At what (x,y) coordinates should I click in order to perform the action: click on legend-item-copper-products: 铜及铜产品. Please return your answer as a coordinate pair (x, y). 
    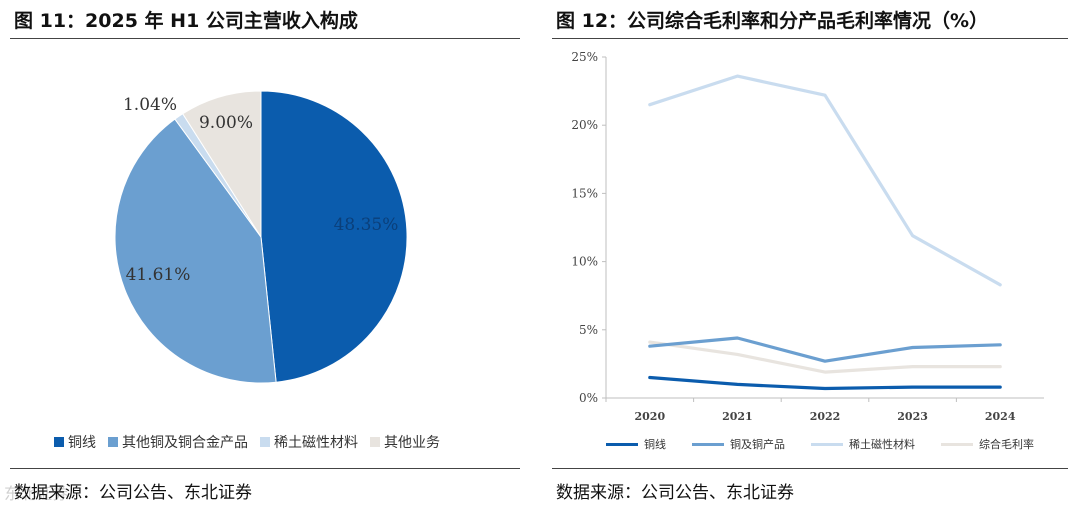
    Looking at the image, I should click on (738, 444).